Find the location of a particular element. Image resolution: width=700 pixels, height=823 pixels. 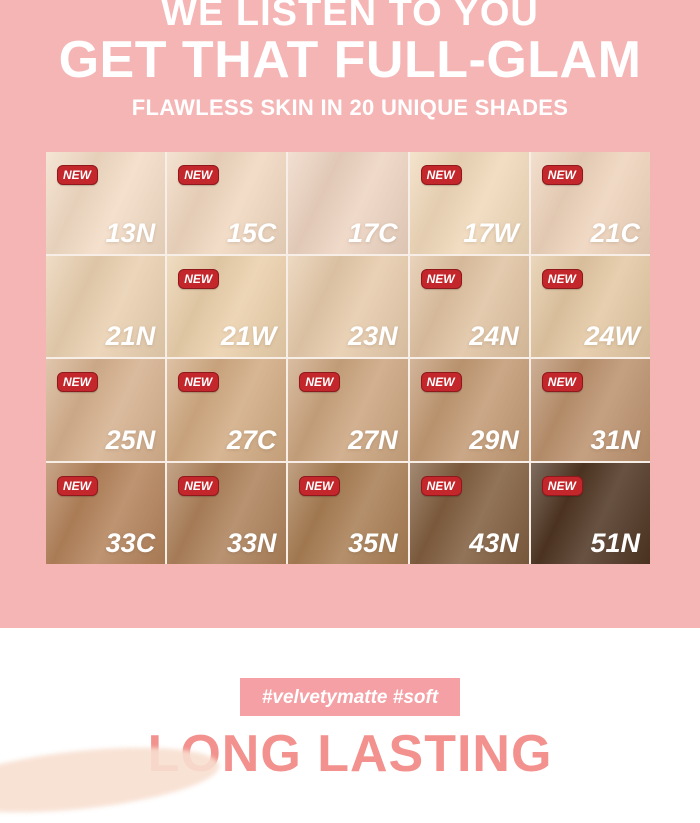

shade-code-label: 17W is located at coordinates (491, 232).